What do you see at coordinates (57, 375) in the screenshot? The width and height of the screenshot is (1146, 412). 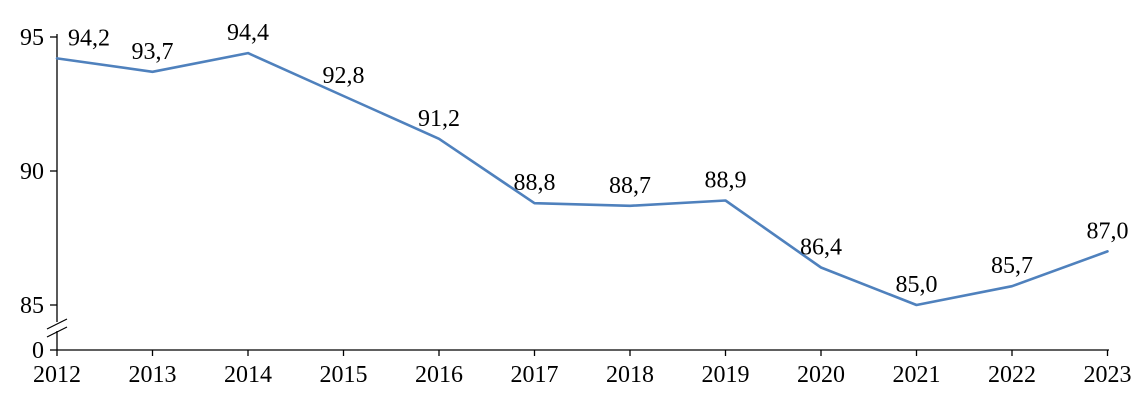 I see `x-axis-tick-label: 2012` at bounding box center [57, 375].